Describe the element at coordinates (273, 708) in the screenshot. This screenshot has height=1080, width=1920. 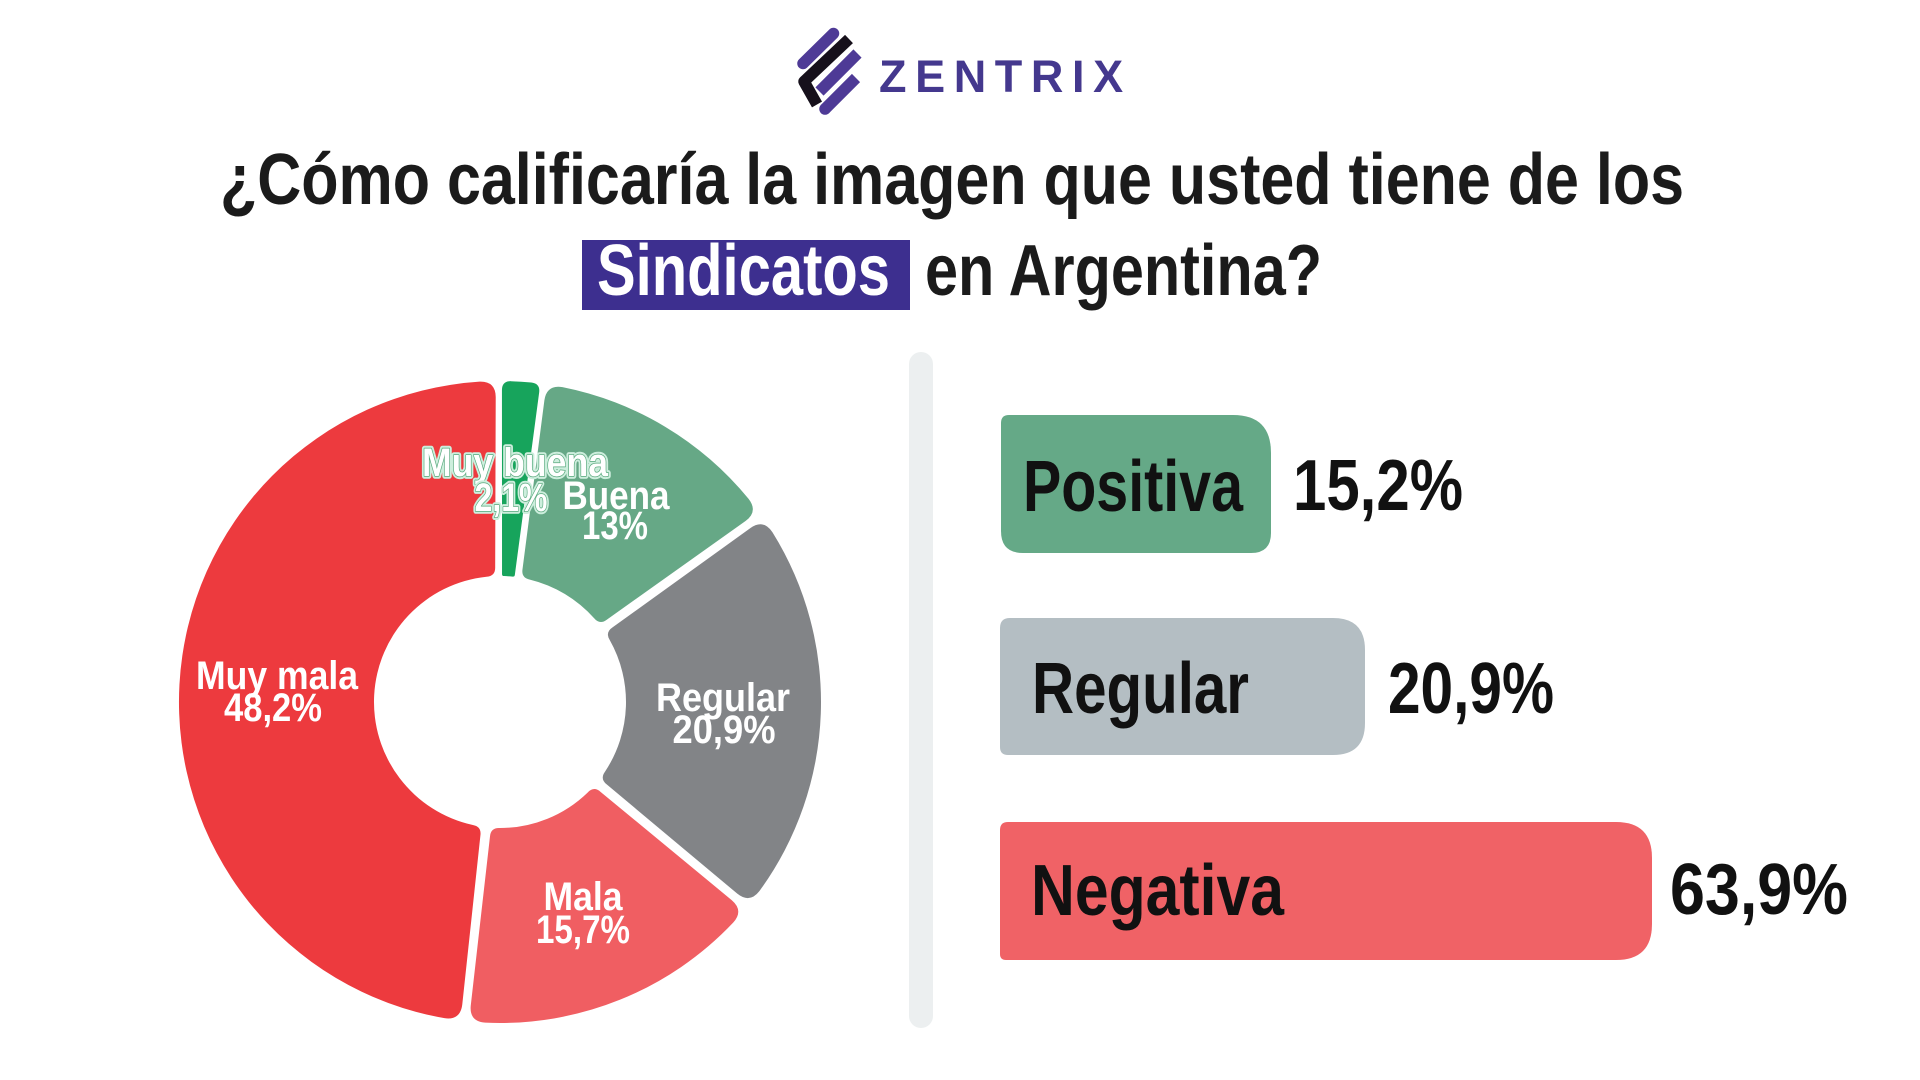
I see `svg-text: 48,2%` at that location.